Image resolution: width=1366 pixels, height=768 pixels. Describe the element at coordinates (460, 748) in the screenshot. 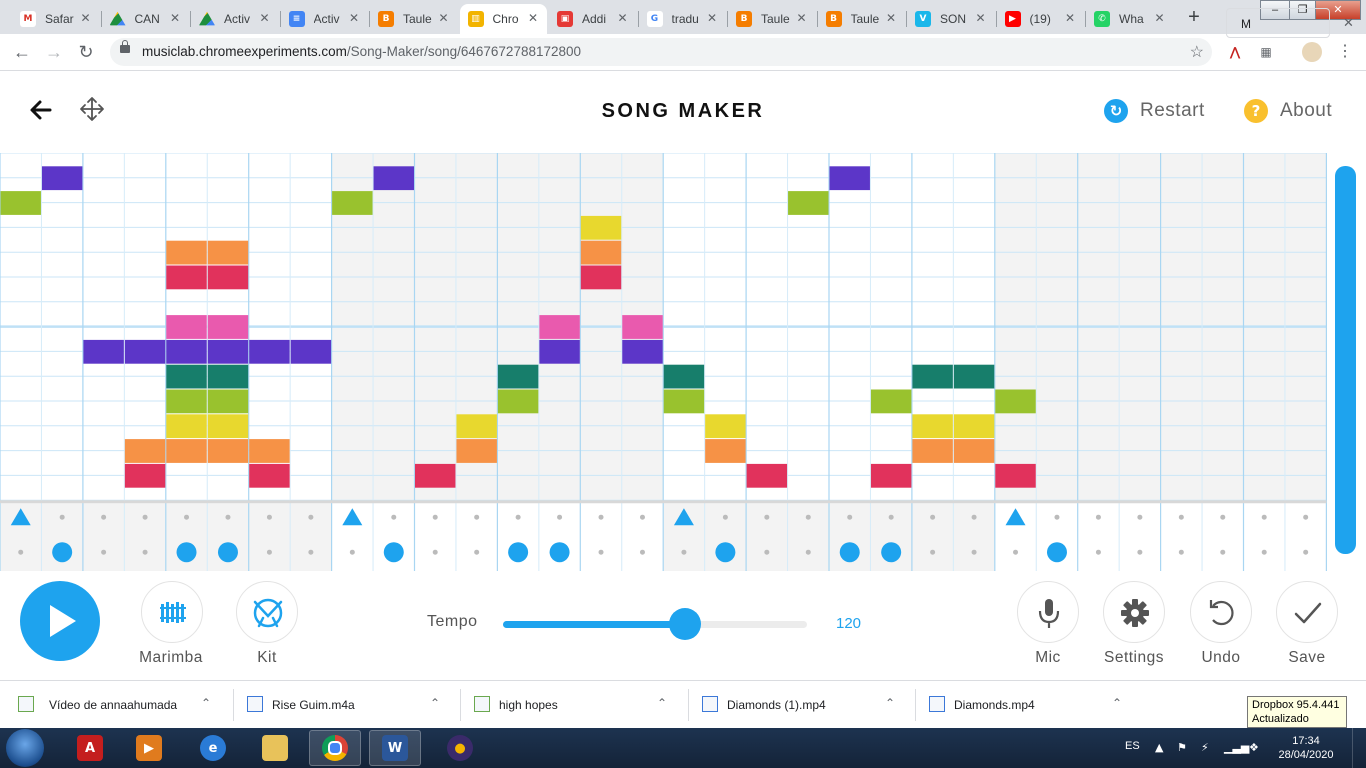

I see `taskbar-app: ●` at that location.